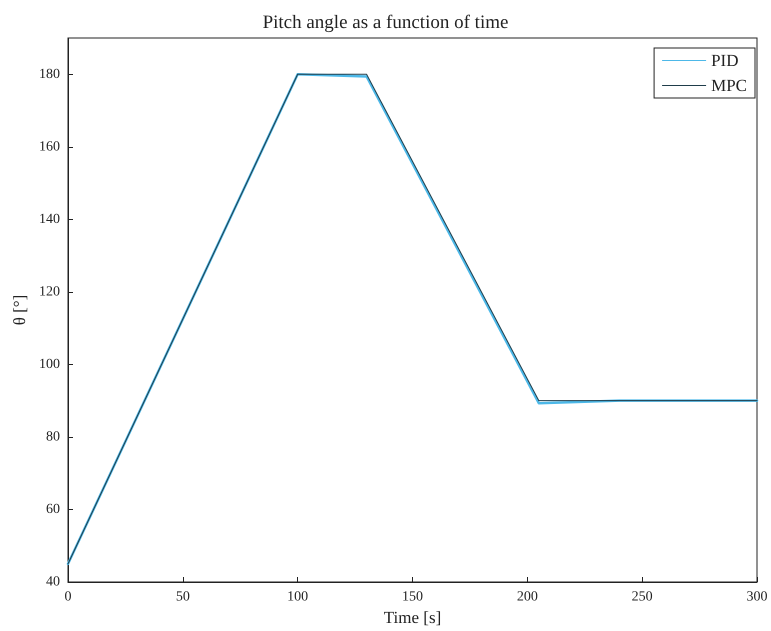 Image resolution: width=771 pixels, height=631 pixels. Describe the element at coordinates (757, 597) in the screenshot. I see `x-tick-label: 300` at that location.